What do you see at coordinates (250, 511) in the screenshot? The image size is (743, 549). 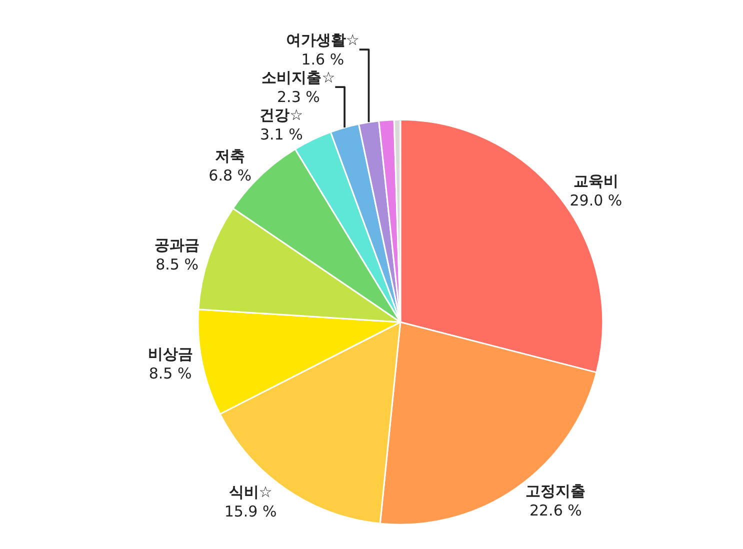 I see `data-label: 15.9 %` at bounding box center [250, 511].